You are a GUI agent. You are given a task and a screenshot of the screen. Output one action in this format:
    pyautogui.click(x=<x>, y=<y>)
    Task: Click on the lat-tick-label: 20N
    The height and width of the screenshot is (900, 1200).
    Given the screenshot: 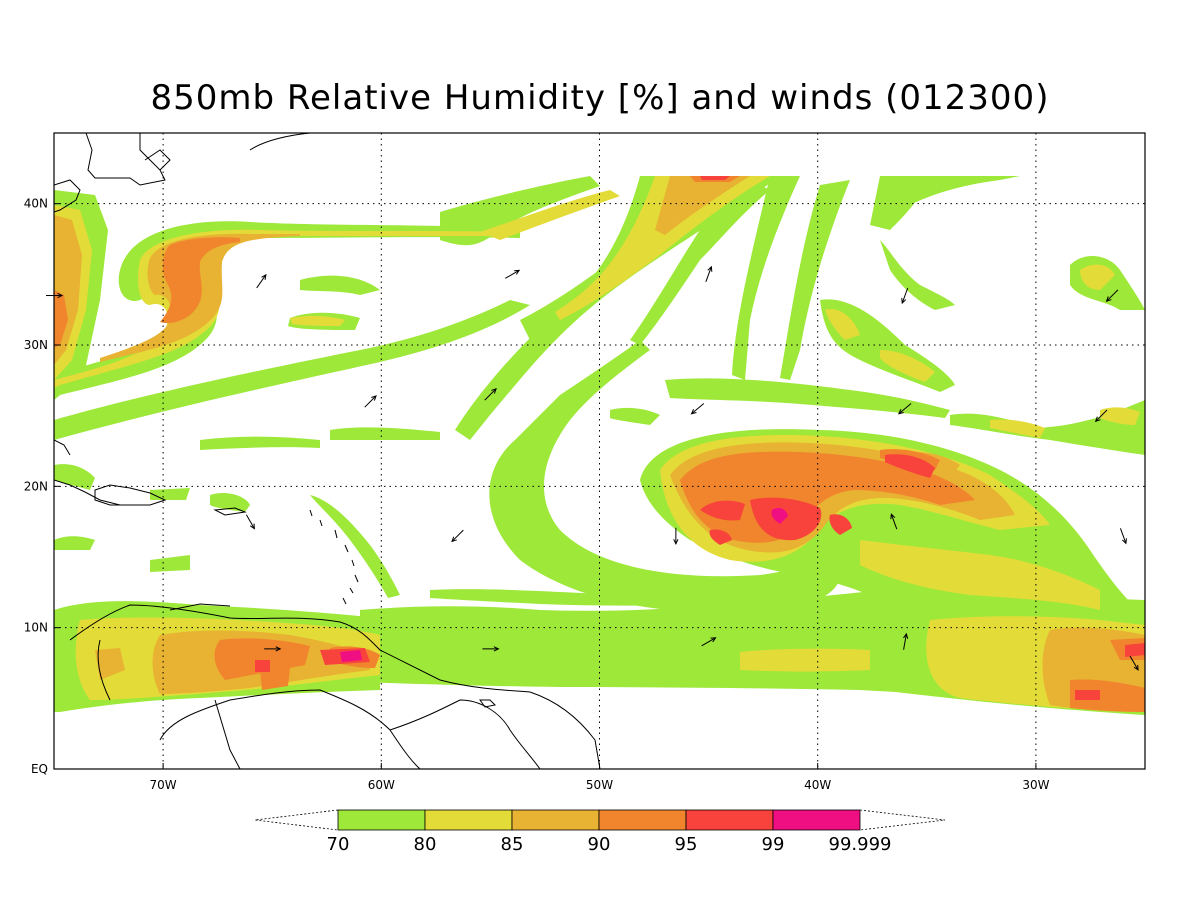 What is the action you would take?
    pyautogui.click(x=36, y=486)
    